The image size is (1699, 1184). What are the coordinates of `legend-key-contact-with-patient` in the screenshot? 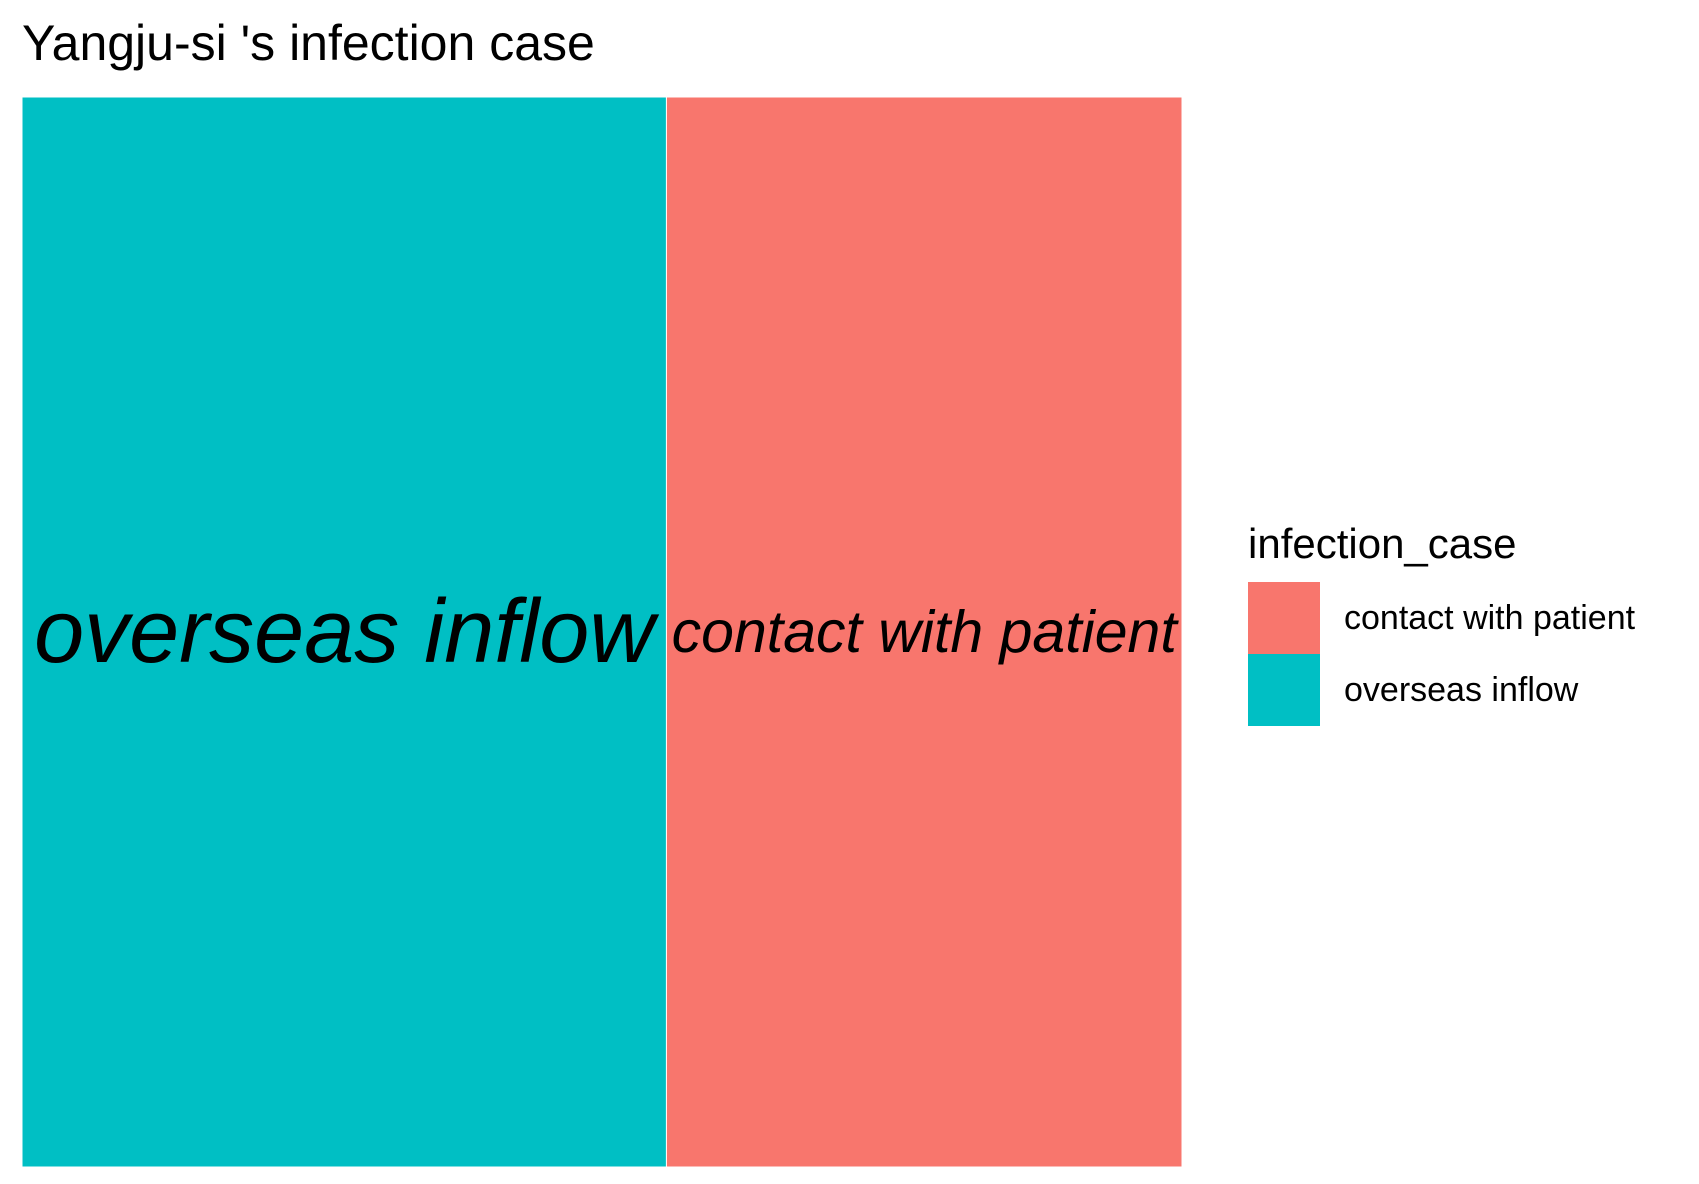 It's located at (1284, 618).